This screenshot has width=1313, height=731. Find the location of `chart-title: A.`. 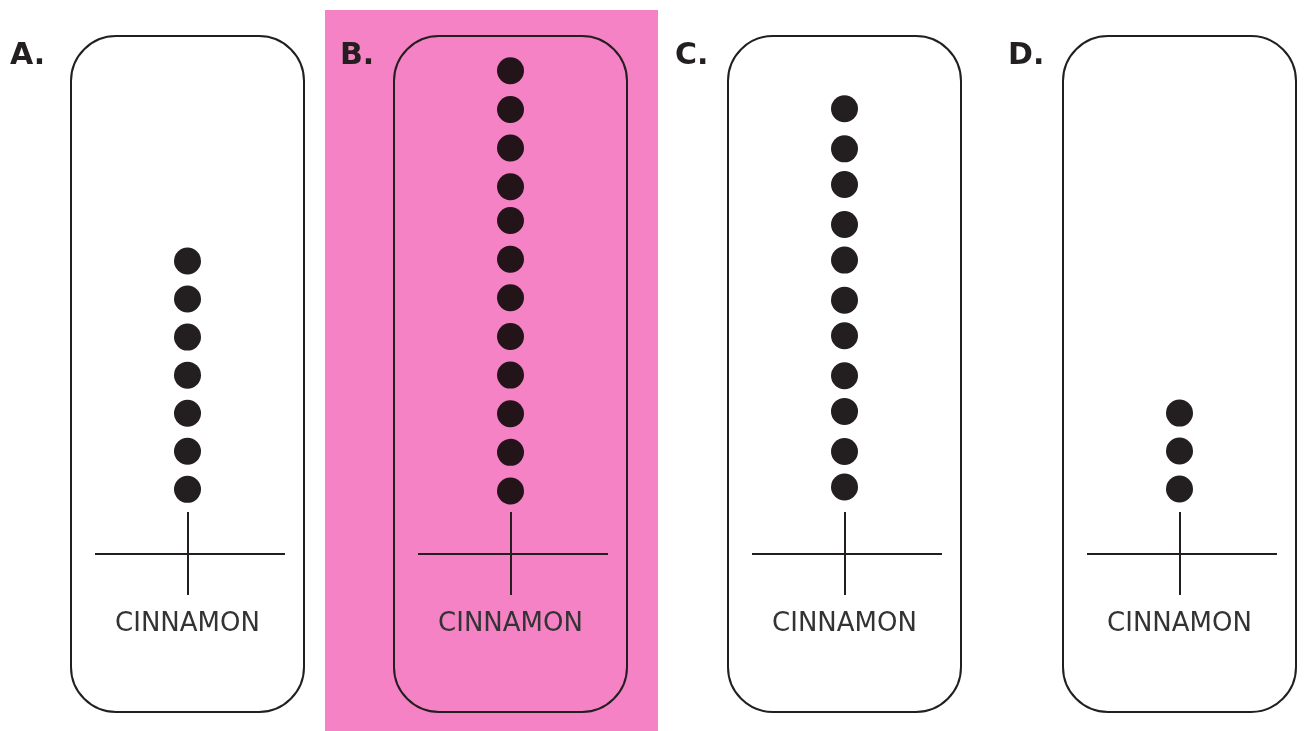

chart-title: A. is located at coordinates (28, 53).